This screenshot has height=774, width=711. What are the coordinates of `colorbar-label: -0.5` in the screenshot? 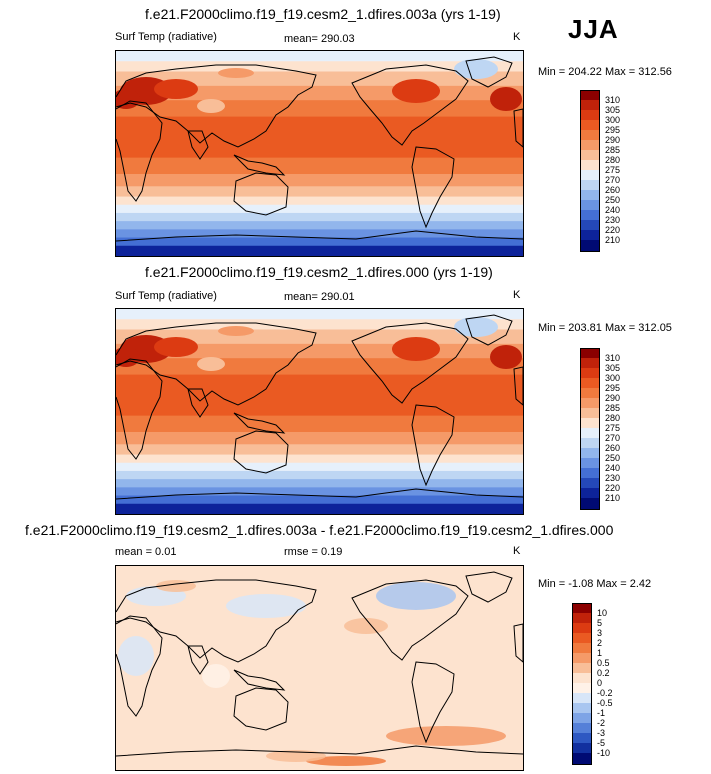 It's located at (605, 702).